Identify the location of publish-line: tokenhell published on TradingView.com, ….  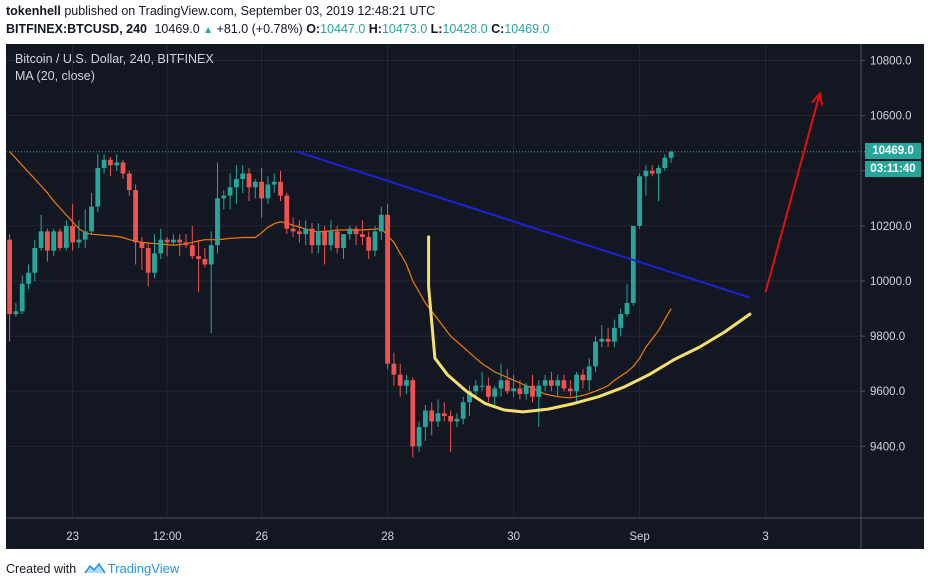
(220, 11).